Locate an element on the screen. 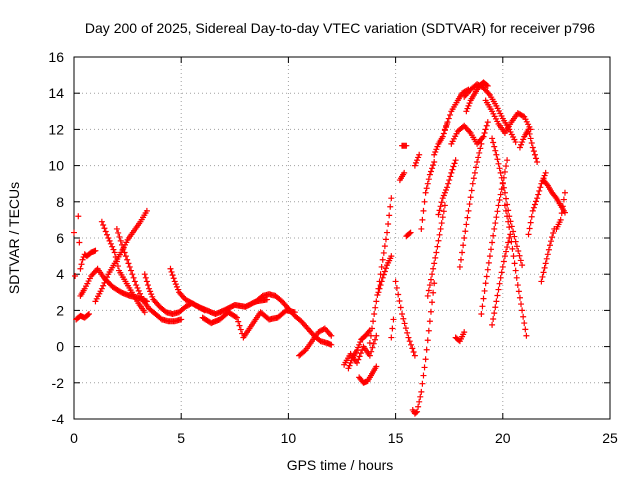 This screenshot has width=640, height=480. x-axis-title: GPS time / hours is located at coordinates (340, 465).